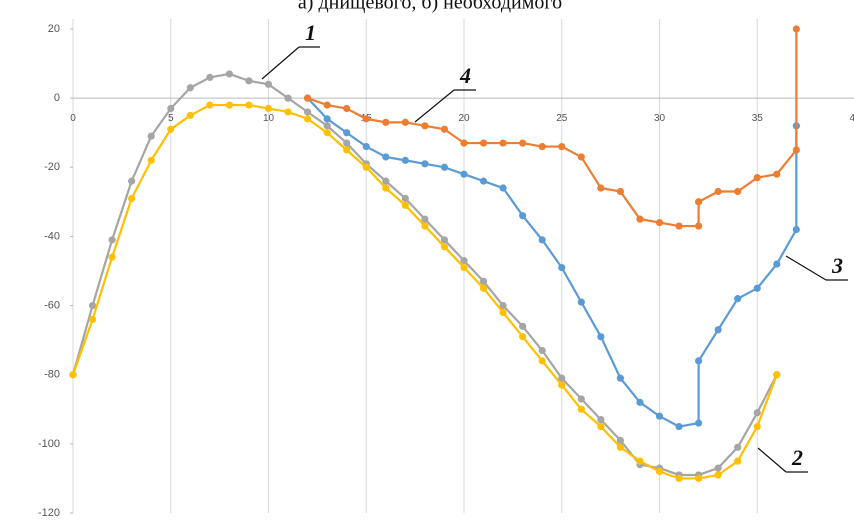  Describe the element at coordinates (52, 167) in the screenshot. I see `y-tick-label: -20` at that location.